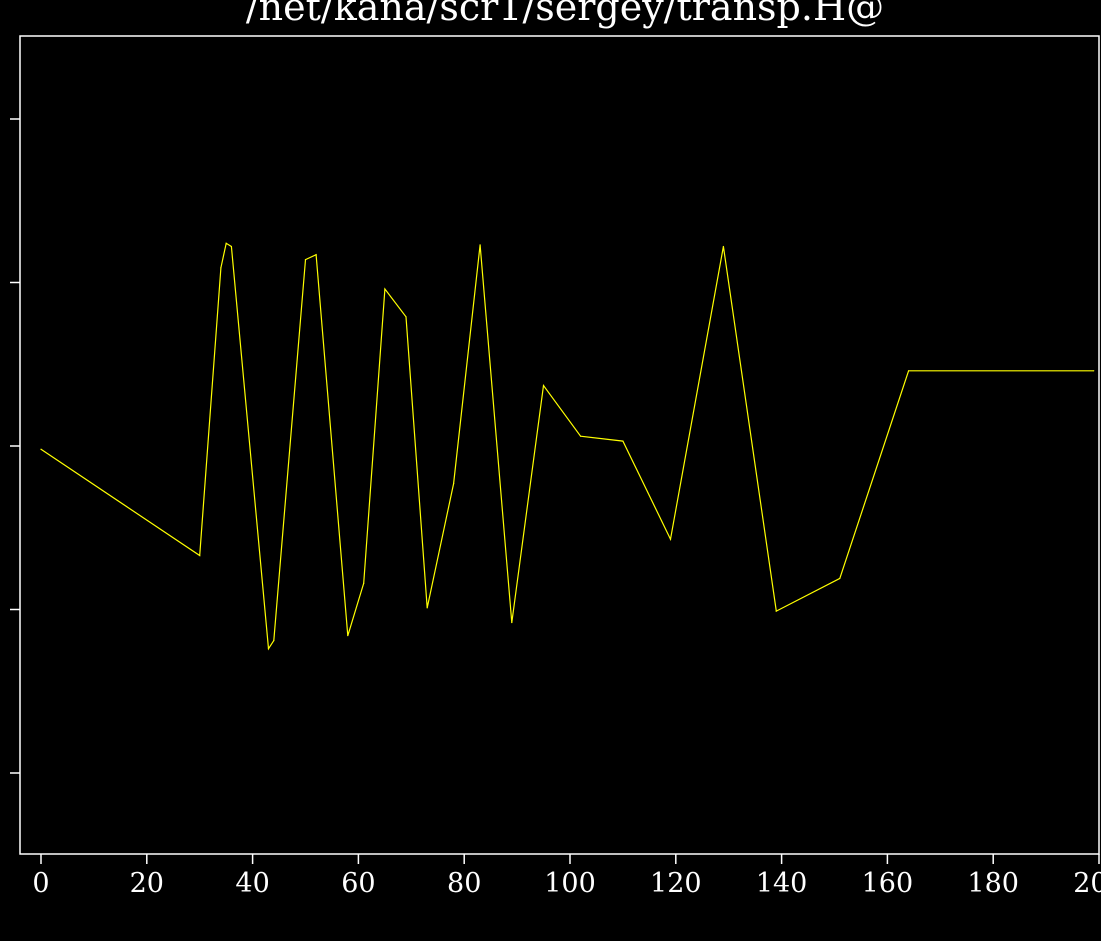  I want to click on x-tick-label: 100, so click(570, 883).